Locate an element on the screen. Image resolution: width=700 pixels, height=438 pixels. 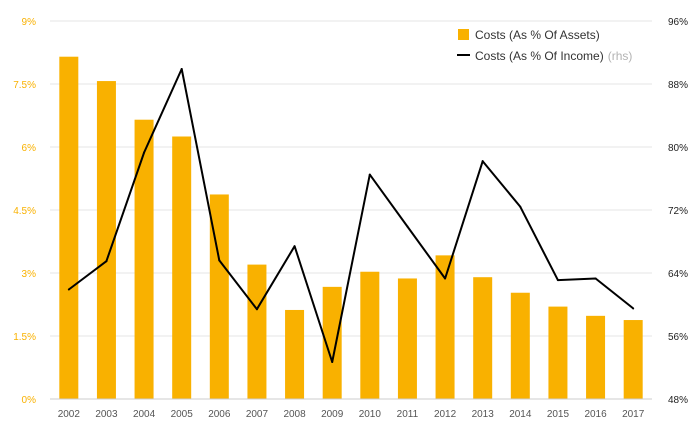
x-tick-label: 2014 is located at coordinates (520, 414).